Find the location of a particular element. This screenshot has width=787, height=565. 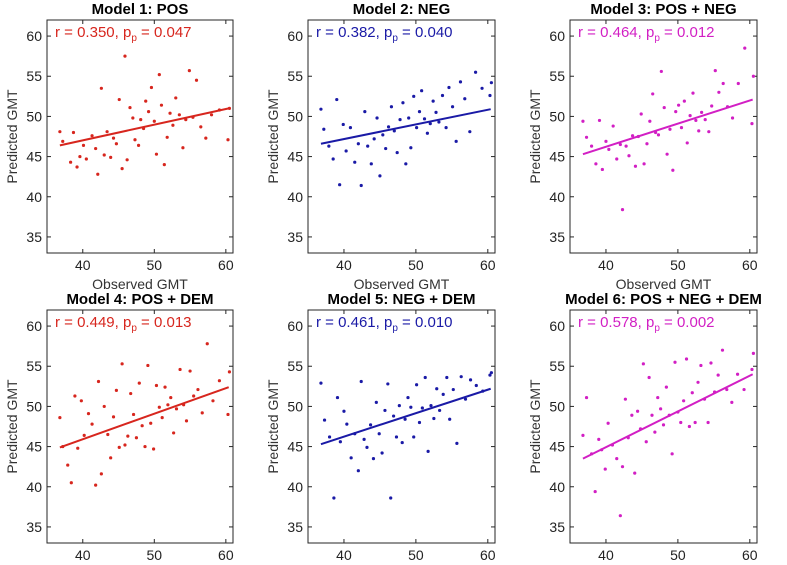

stat-annotation: r = 0.382, pp = 0.040 is located at coordinates (384, 34).